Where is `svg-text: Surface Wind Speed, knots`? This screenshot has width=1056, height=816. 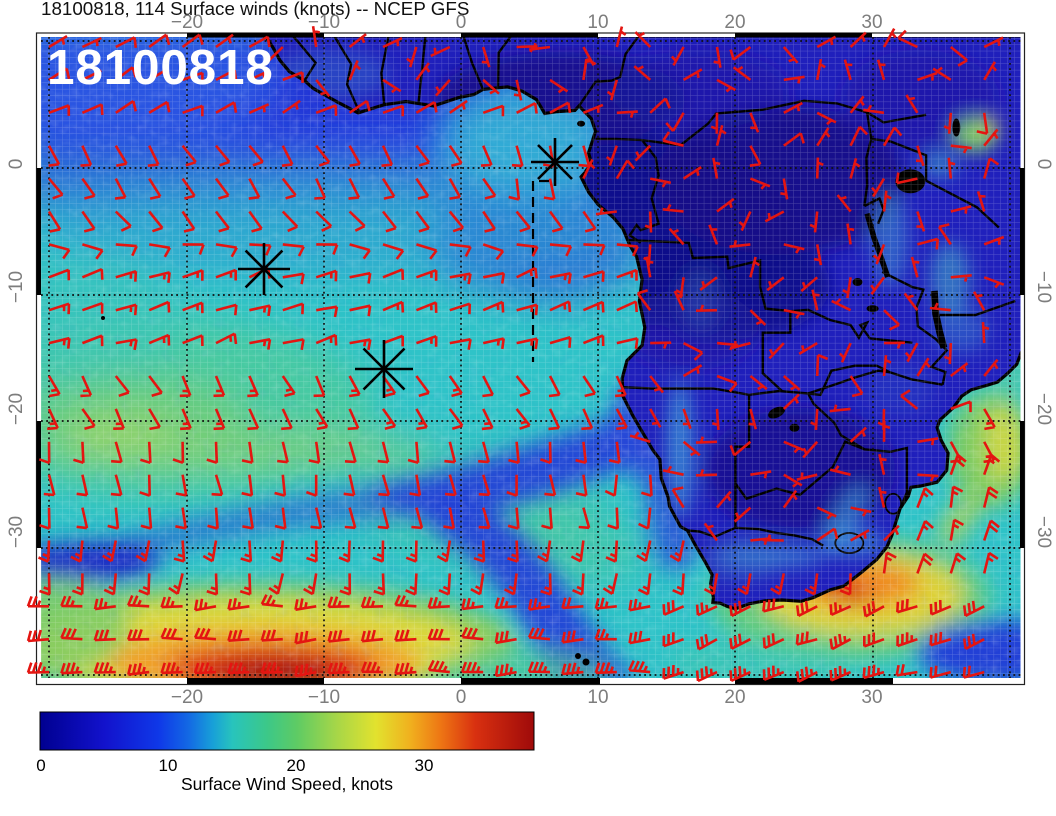
svg-text: Surface Wind Speed, knots is located at coordinates (287, 784).